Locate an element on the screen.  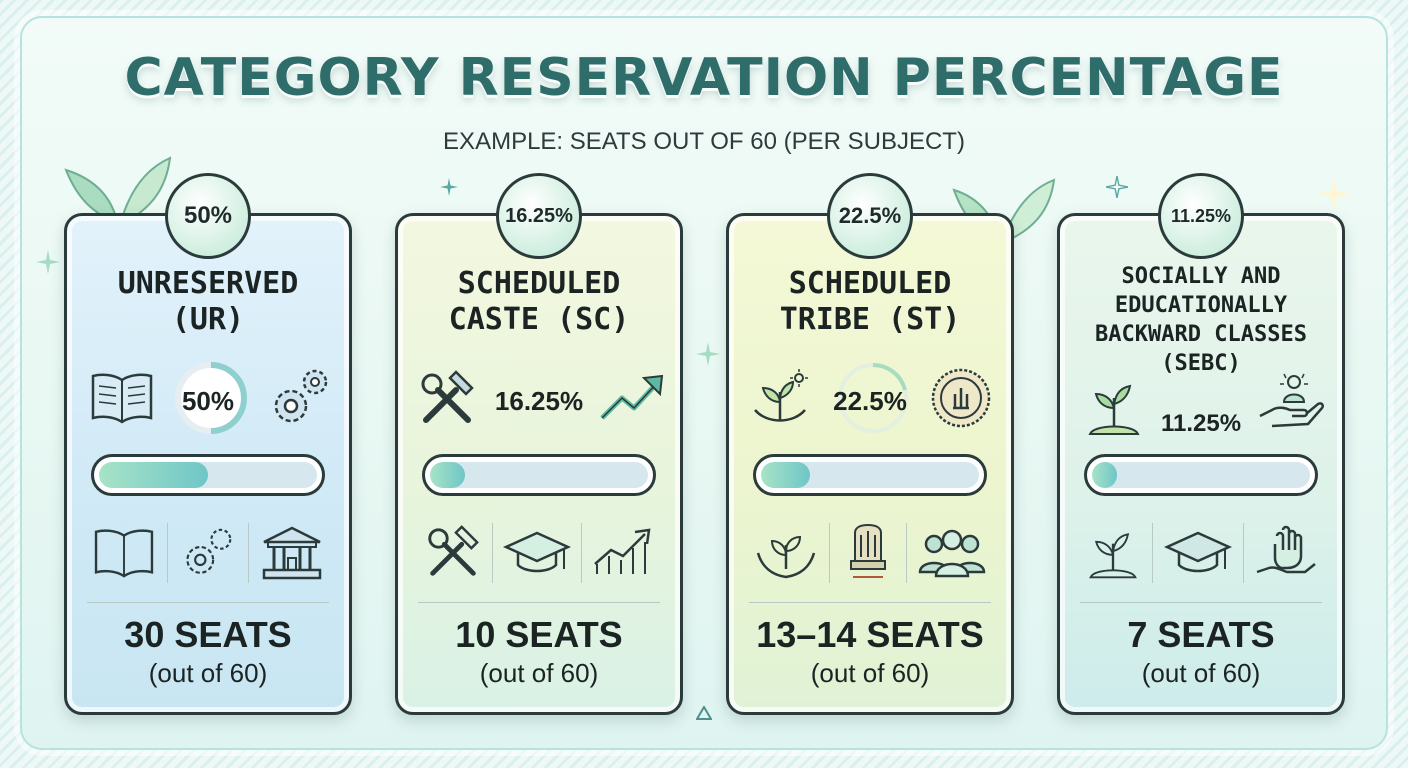
hammer-wrench-icon is located at coordinates (447, 396).